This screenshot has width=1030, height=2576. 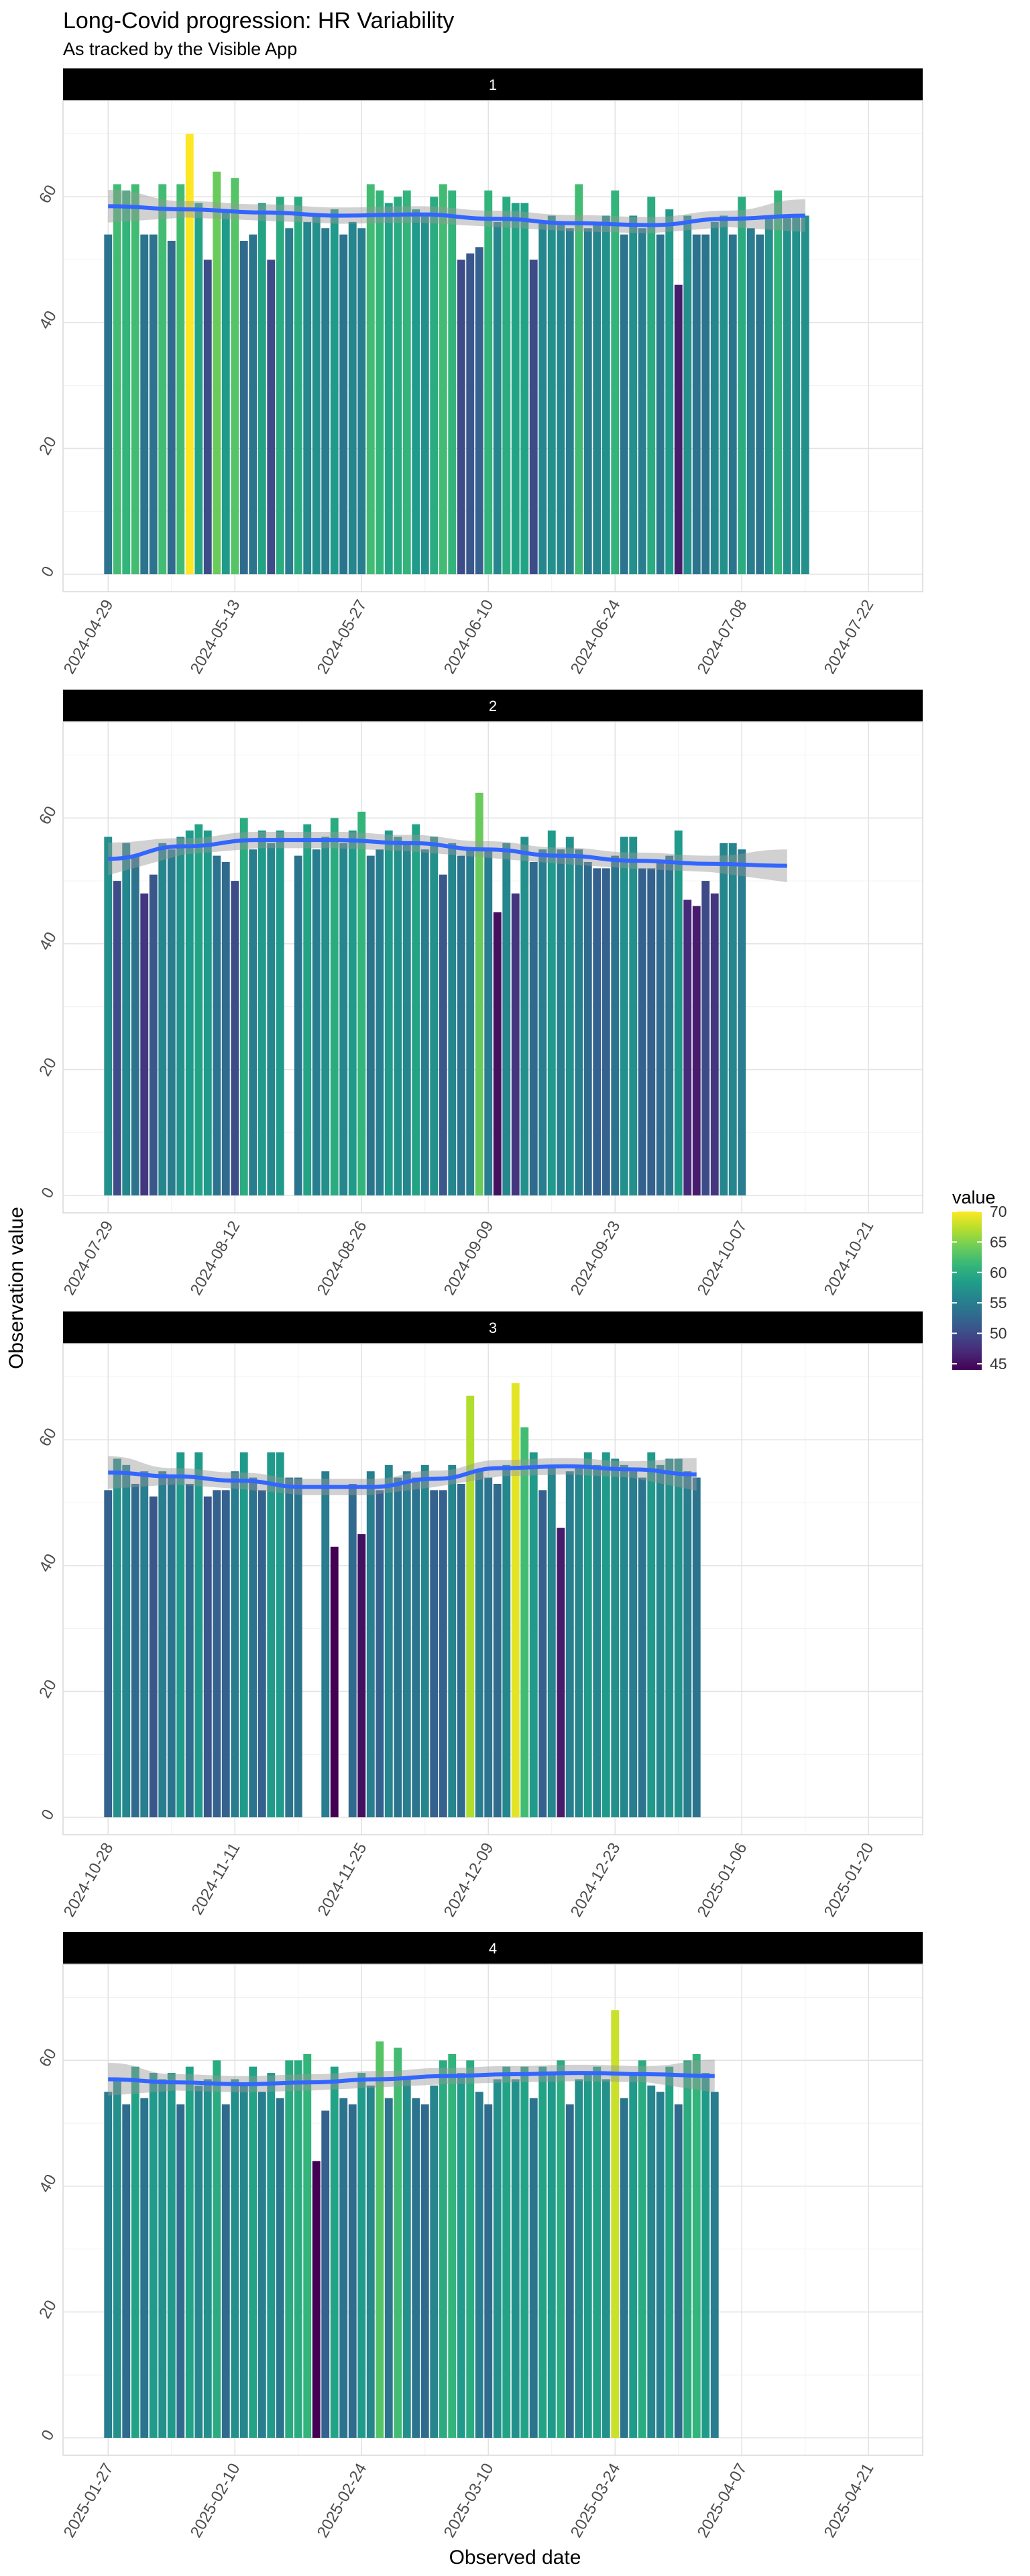 I want to click on x-tick-label: 2025-01-27, so click(x=88, y=2501).